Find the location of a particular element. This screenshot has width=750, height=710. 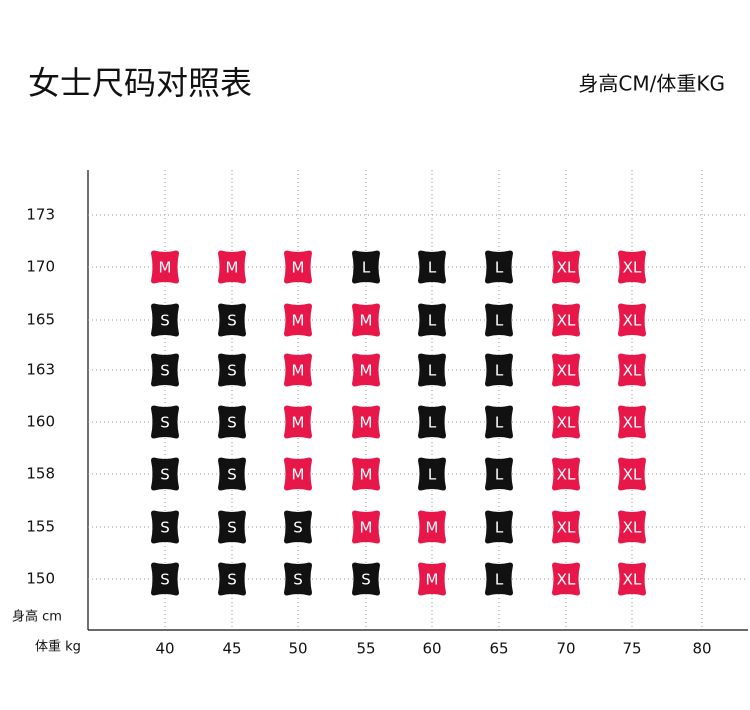

x-tick-label: 55 is located at coordinates (365, 649).